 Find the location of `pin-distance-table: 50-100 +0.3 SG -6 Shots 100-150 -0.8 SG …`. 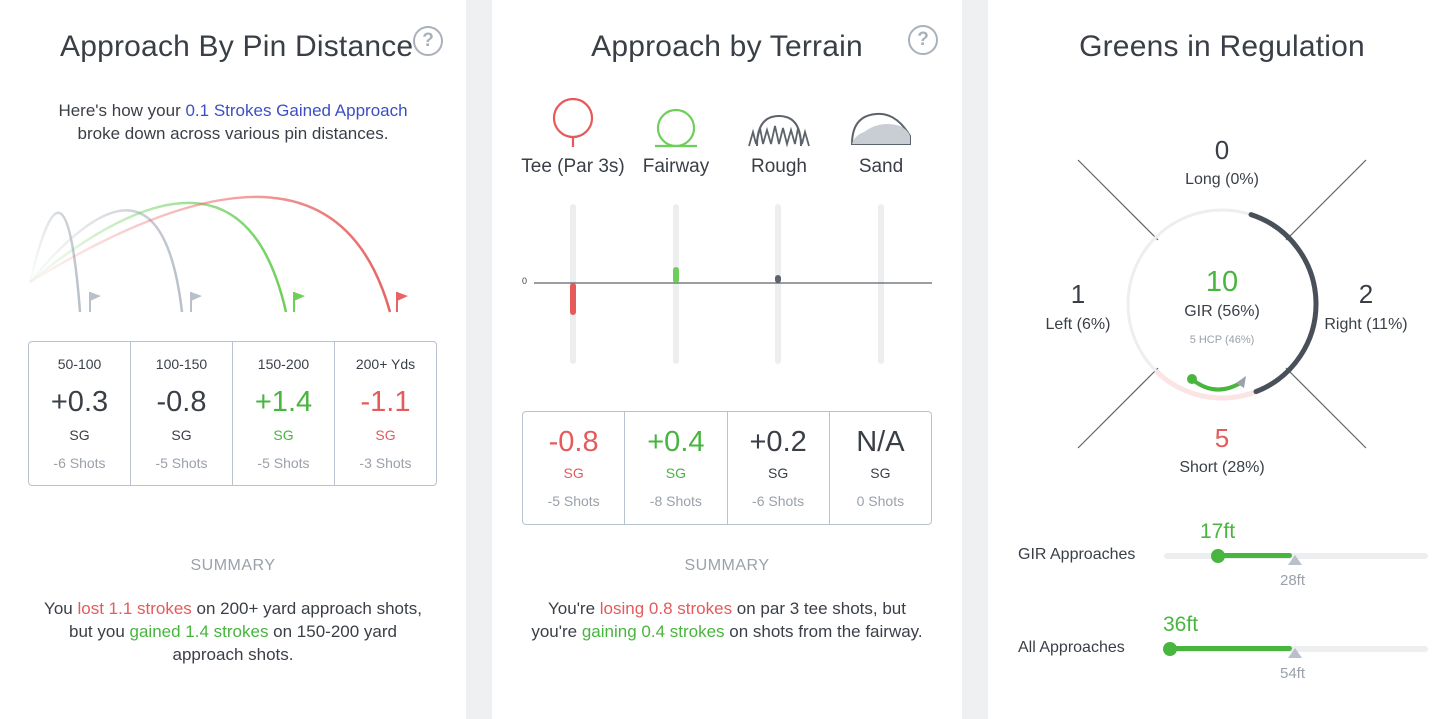

pin-distance-table: 50-100 +0.3 SG -6 Shots 100-150 -0.8 SG … is located at coordinates (232, 413).